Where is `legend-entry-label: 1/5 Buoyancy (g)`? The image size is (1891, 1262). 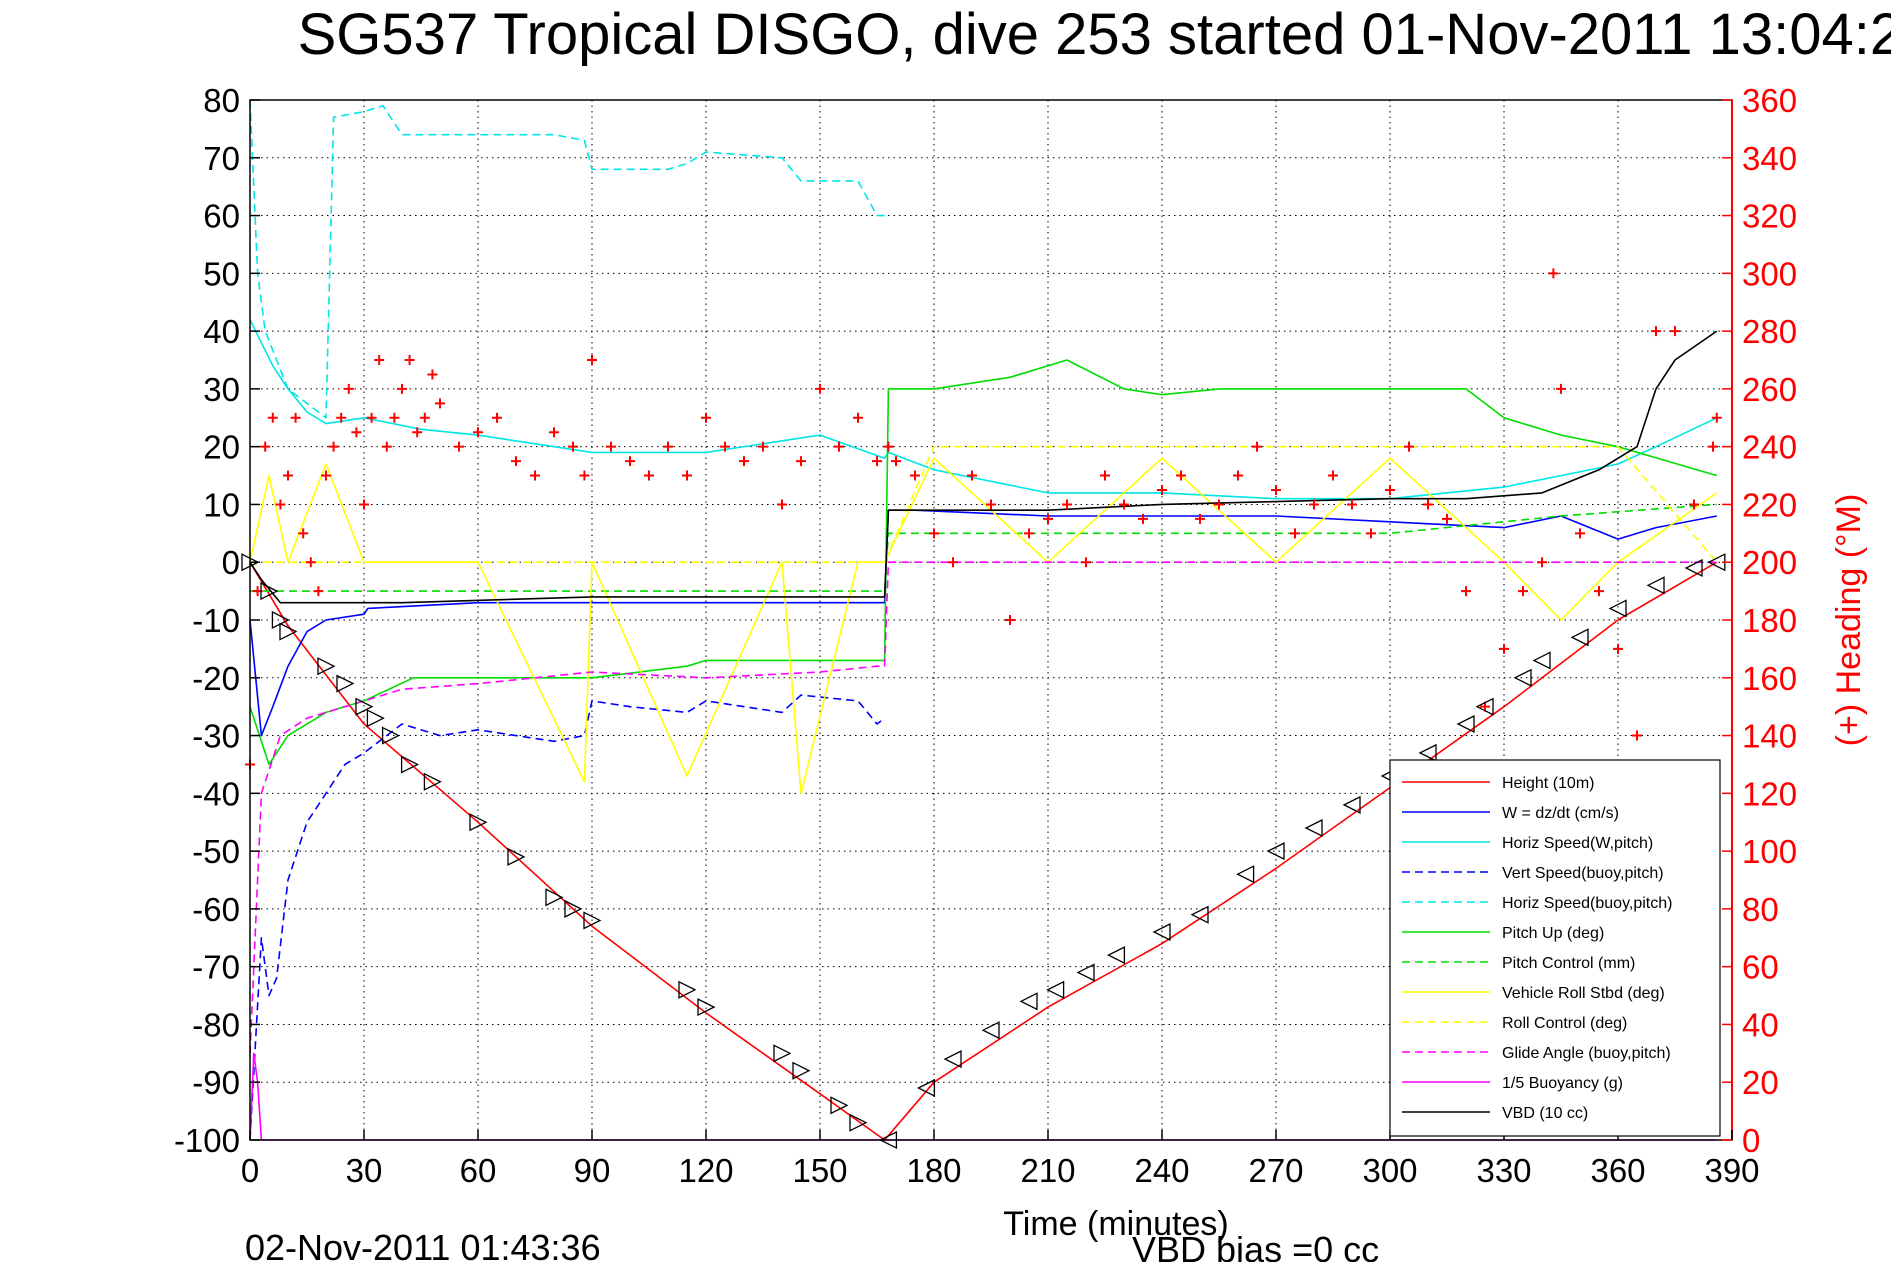 legend-entry-label: 1/5 Buoyancy (g) is located at coordinates (1562, 1083).